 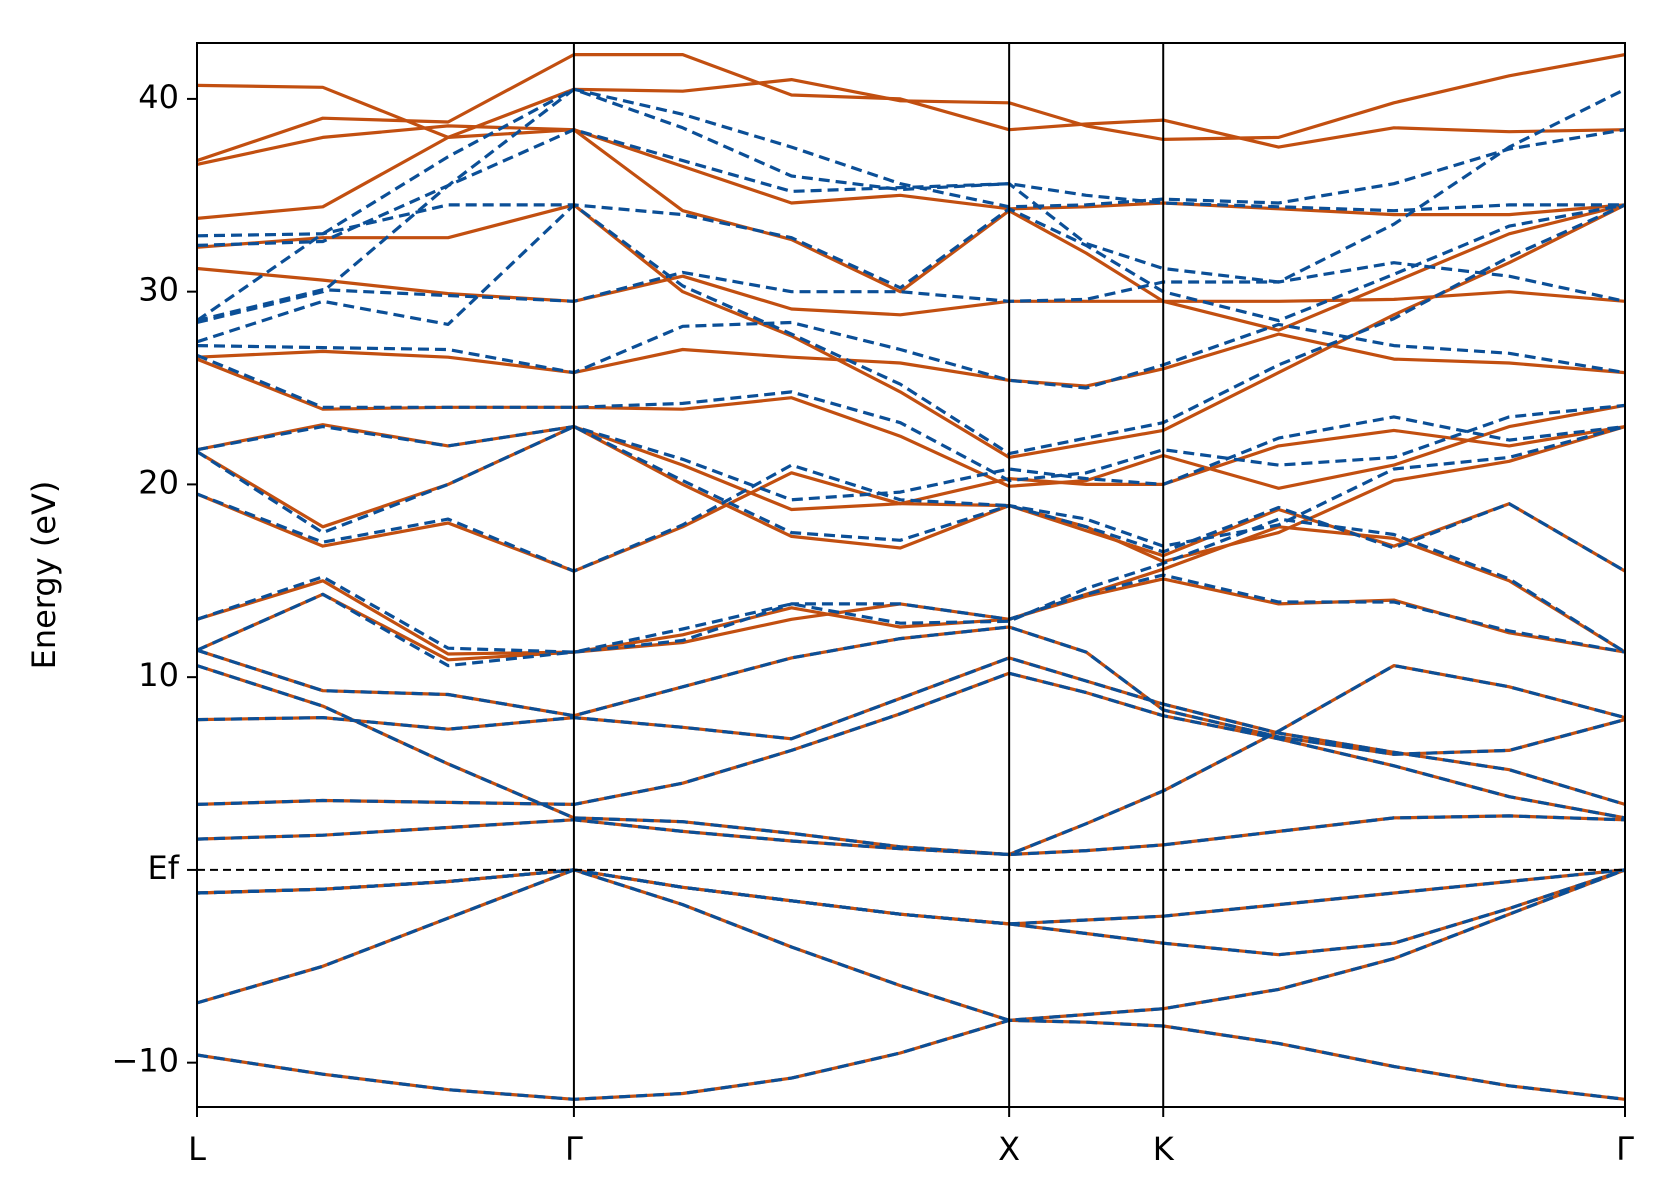 I want to click on x-tick-label: X, so click(x=1009, y=1149).